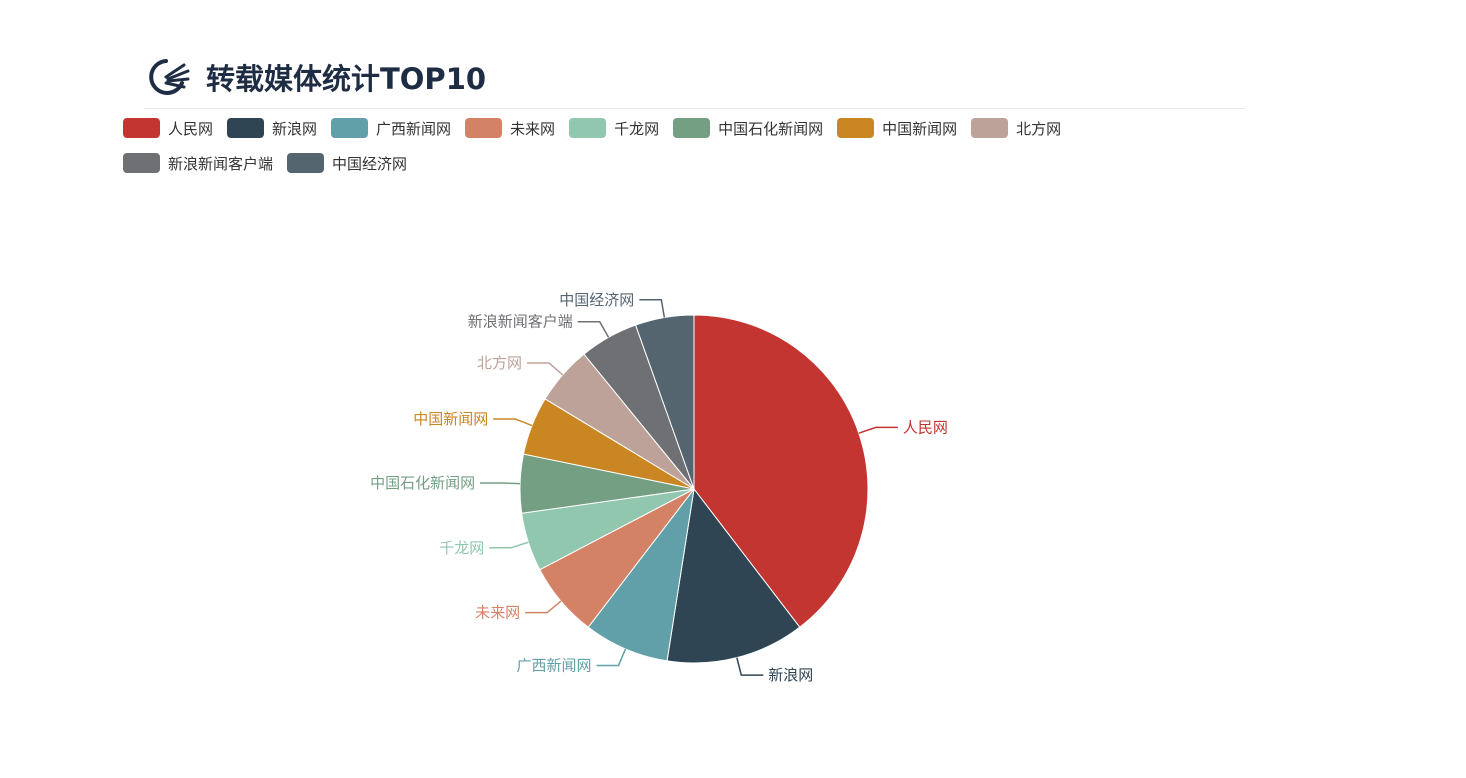  Describe the element at coordinates (221, 163) in the screenshot. I see `legend-label: 新浪新闻客户端` at that location.